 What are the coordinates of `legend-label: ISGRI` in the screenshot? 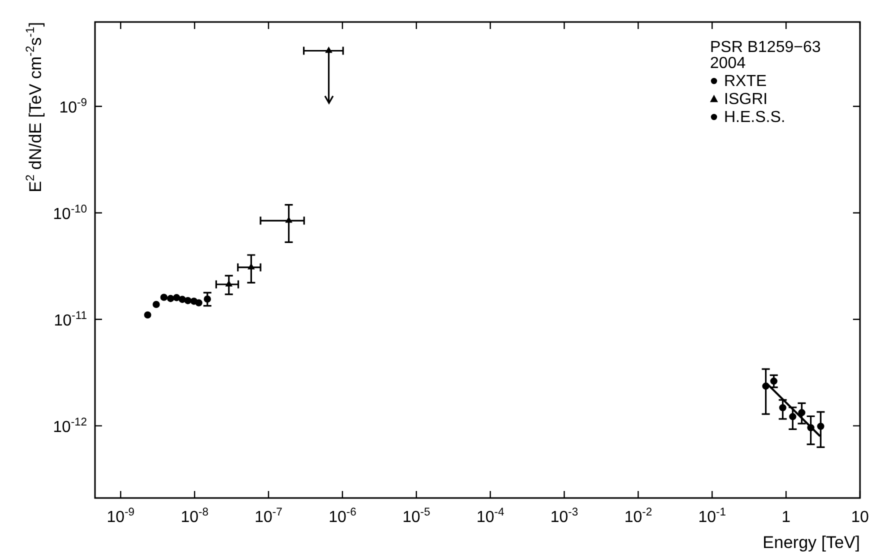 It's located at (746, 99).